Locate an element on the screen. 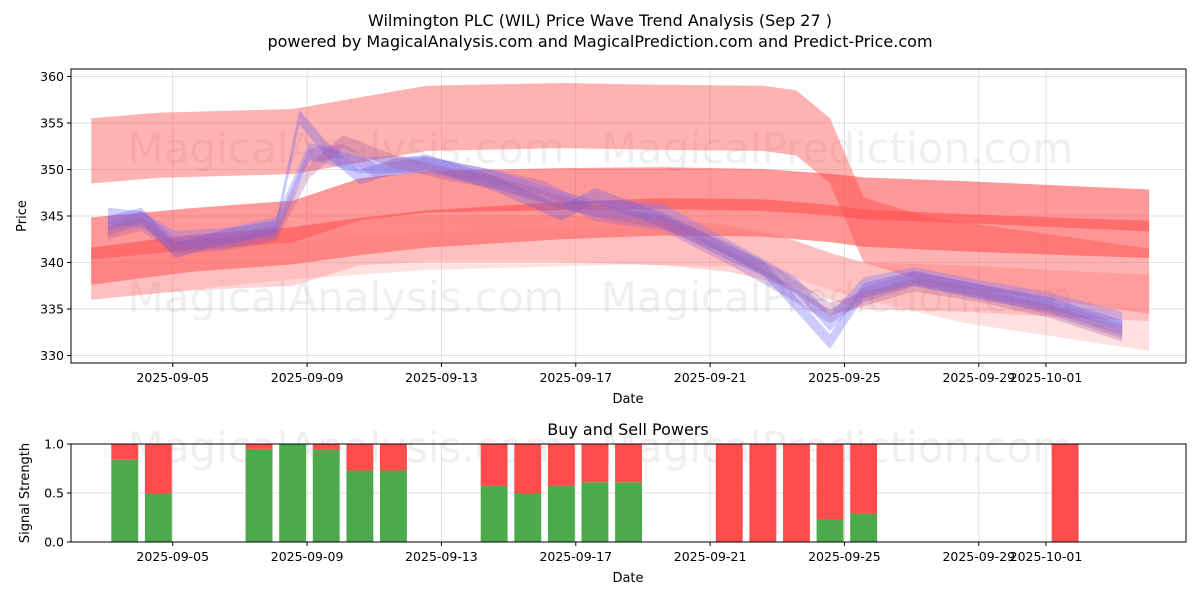  buy-sell-y-axis-label: Signal Strength is located at coordinates (25, 493).